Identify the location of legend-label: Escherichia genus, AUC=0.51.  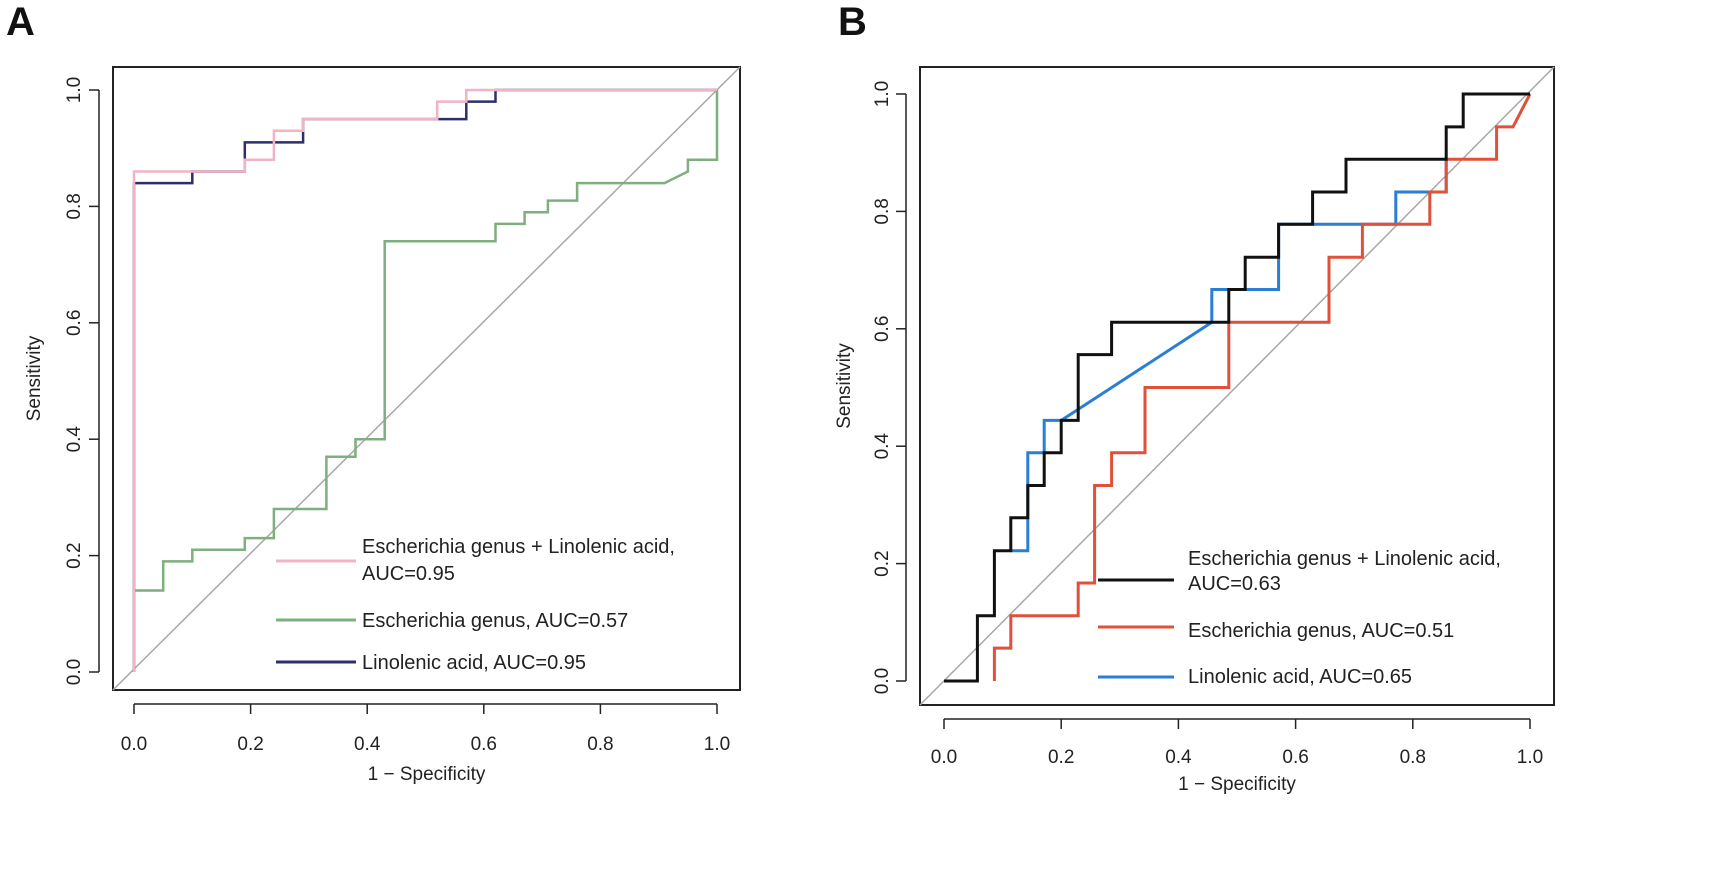
(1321, 631).